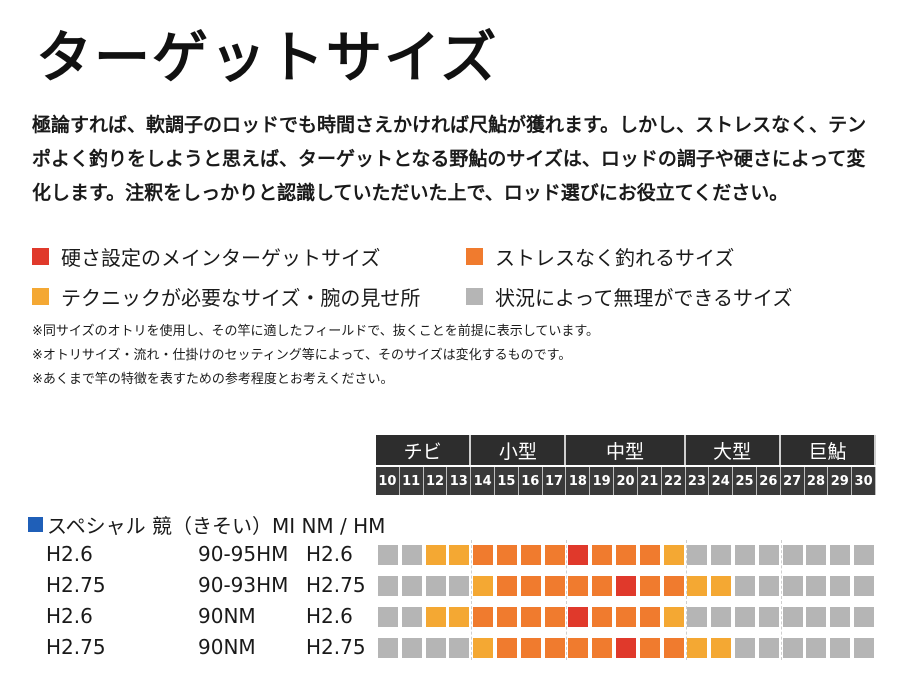  I want to click on size-tick-label: 16, so click(530, 481).